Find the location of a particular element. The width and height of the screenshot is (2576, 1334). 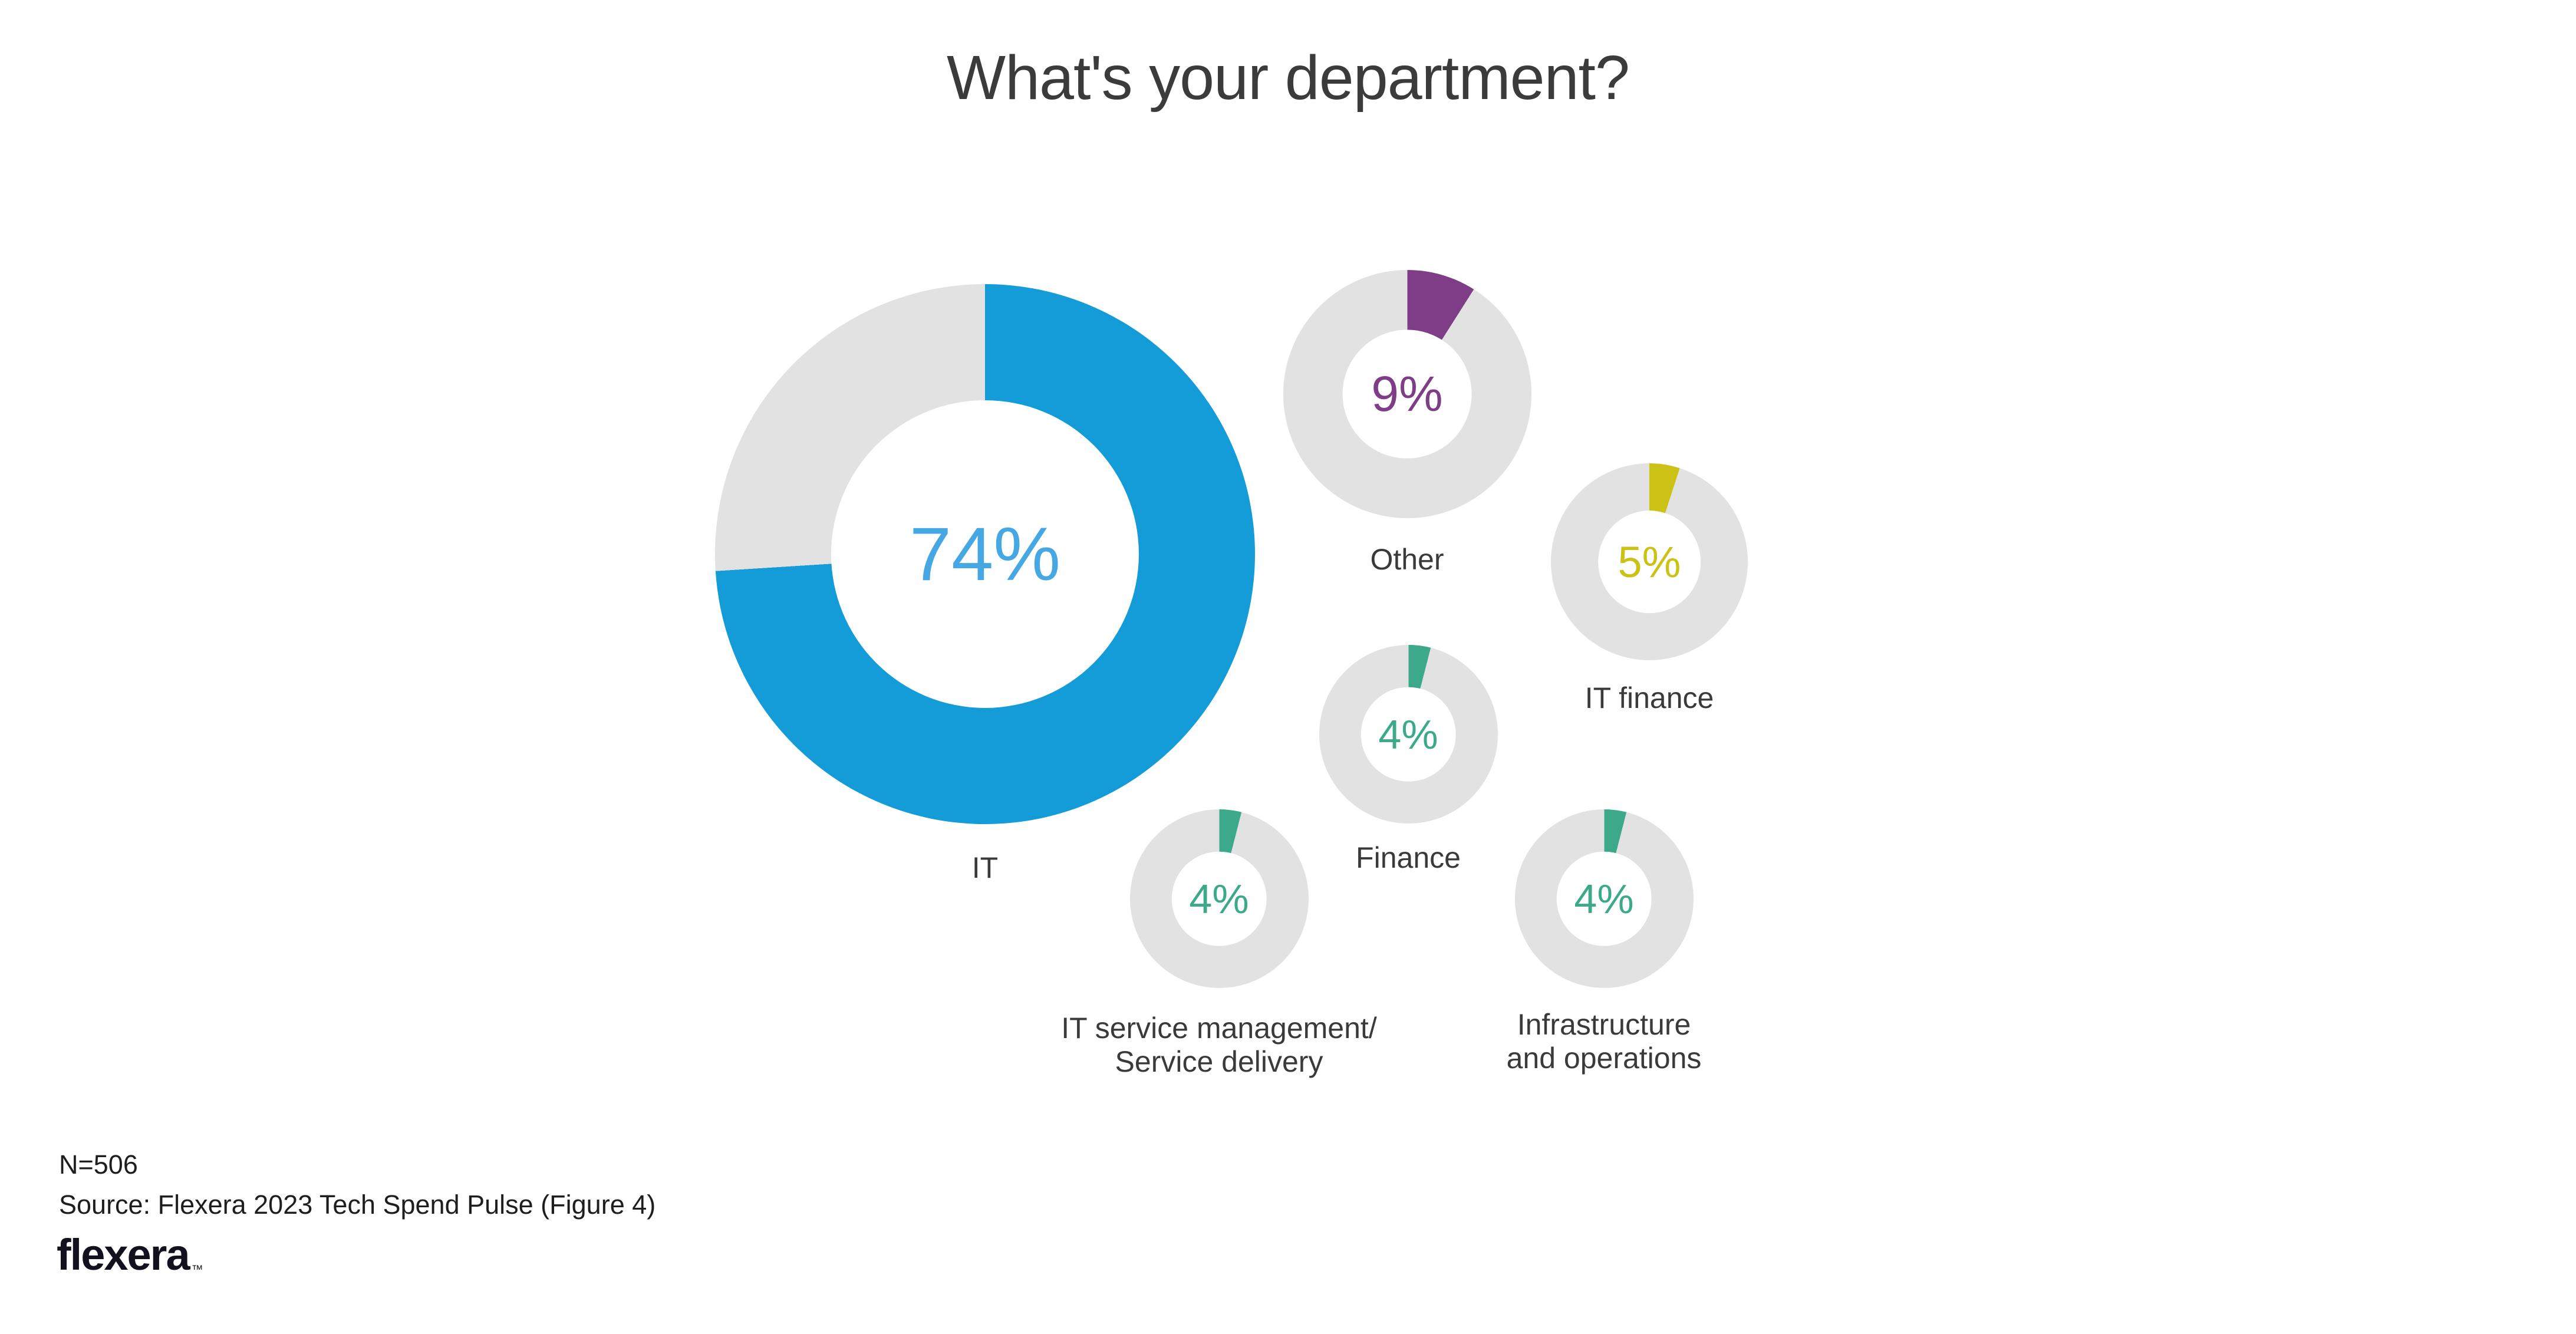

chart-title: What's your department? is located at coordinates (1288, 78).